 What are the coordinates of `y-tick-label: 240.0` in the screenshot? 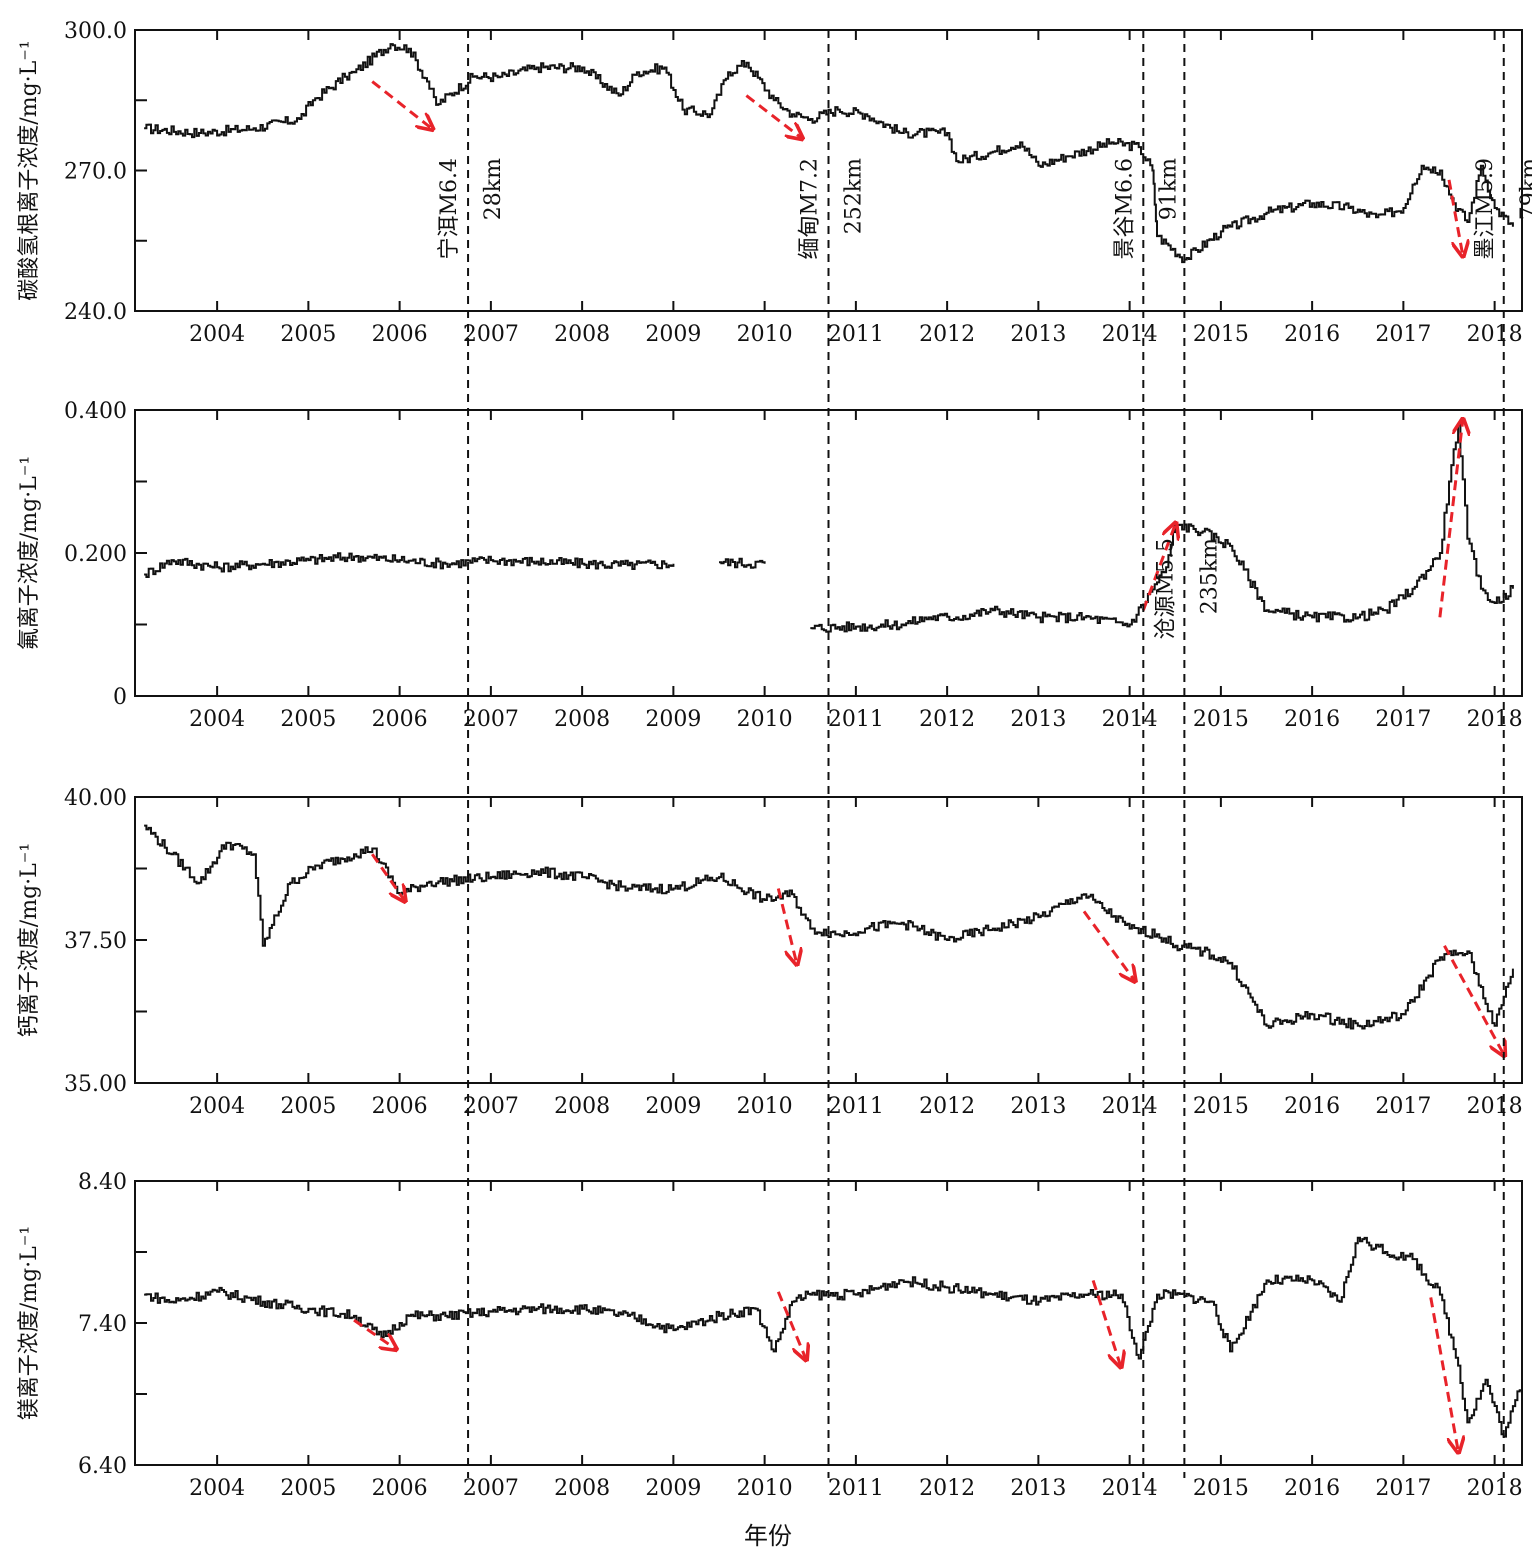 It's located at (95, 312).